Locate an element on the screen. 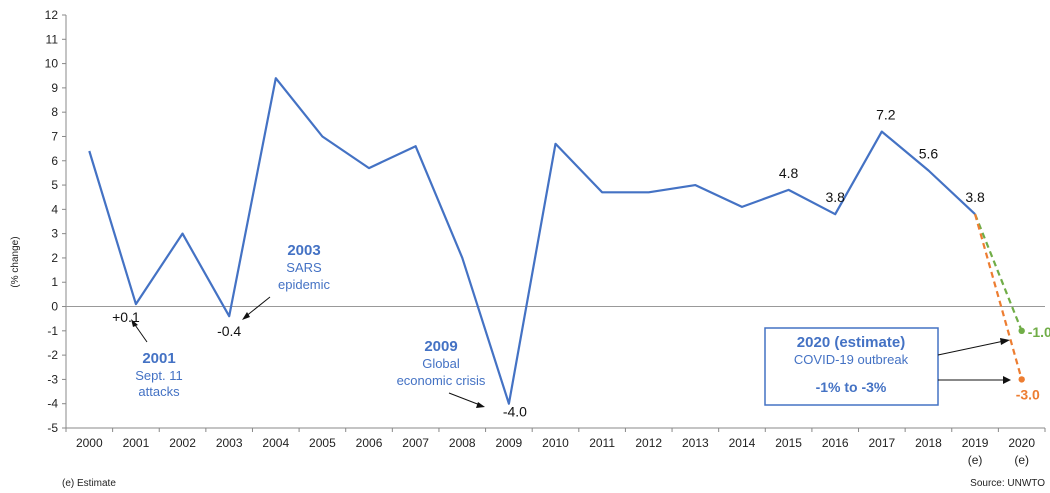  y-tick-label: 3 is located at coordinates (54, 234).